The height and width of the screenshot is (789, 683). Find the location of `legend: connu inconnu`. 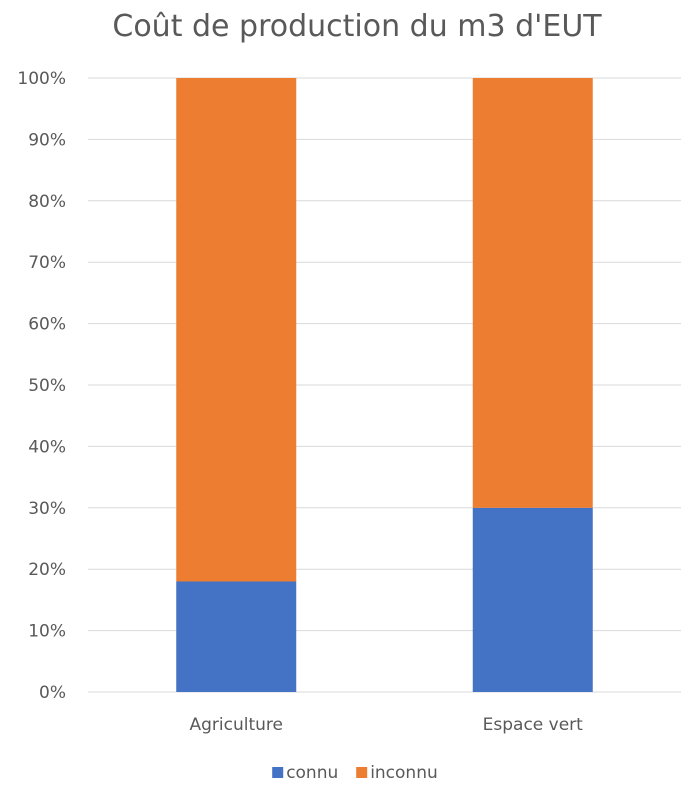

legend: connu inconnu is located at coordinates (355, 773).